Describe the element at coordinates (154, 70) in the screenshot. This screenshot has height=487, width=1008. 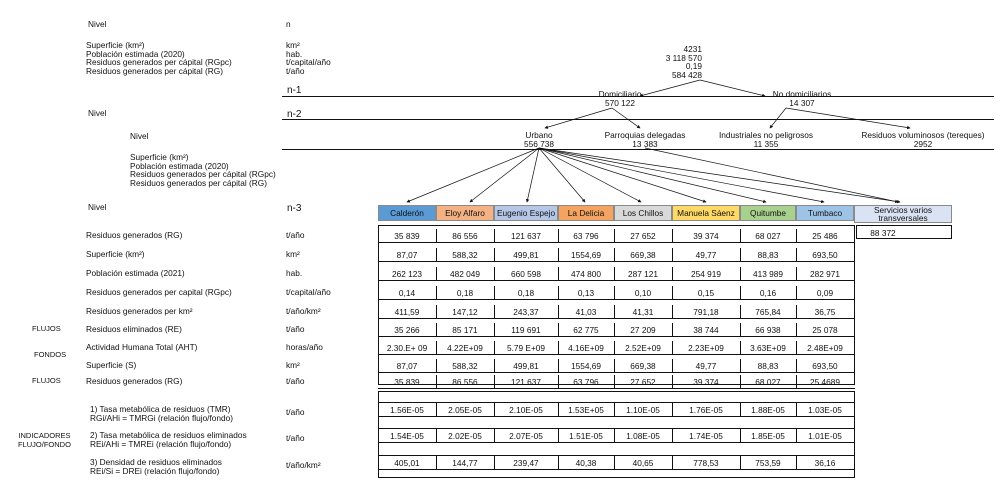
I see `rg-label: Residuos generados per cápital (RG)` at that location.